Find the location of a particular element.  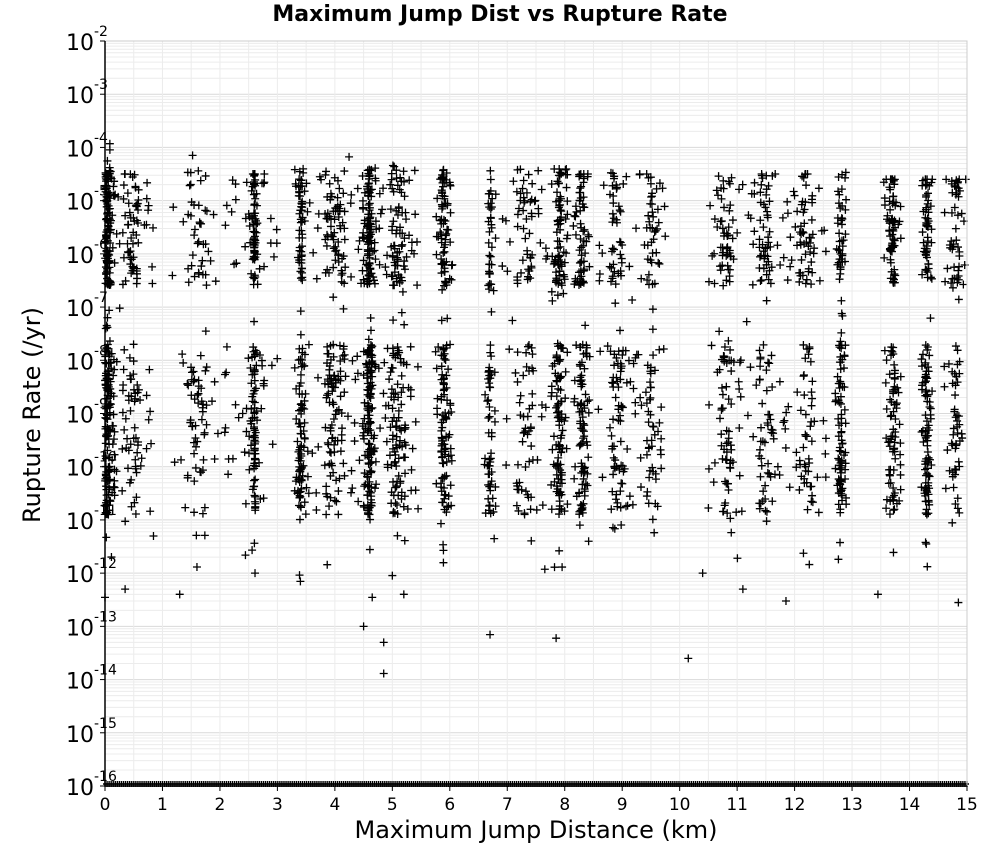

x-tick-label: 8 is located at coordinates (564, 805).